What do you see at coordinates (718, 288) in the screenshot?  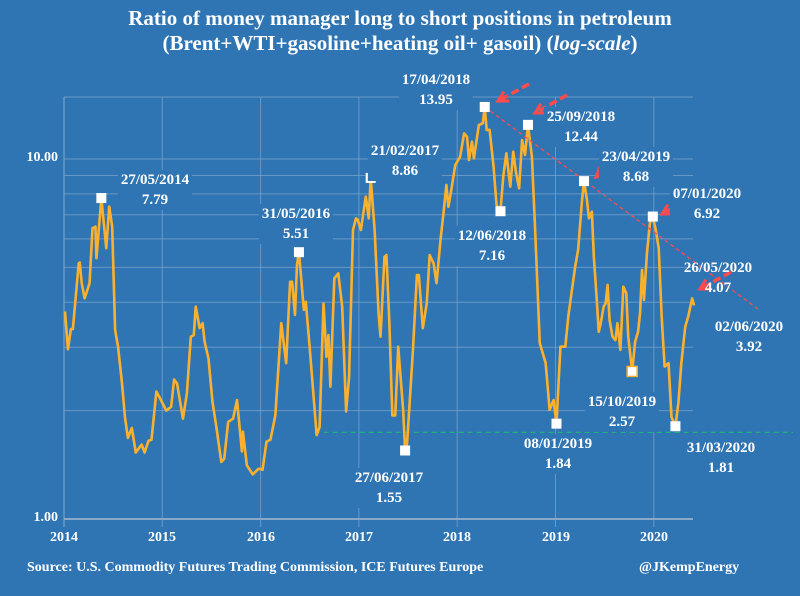 I see `annotation-value: 4.07` at bounding box center [718, 288].